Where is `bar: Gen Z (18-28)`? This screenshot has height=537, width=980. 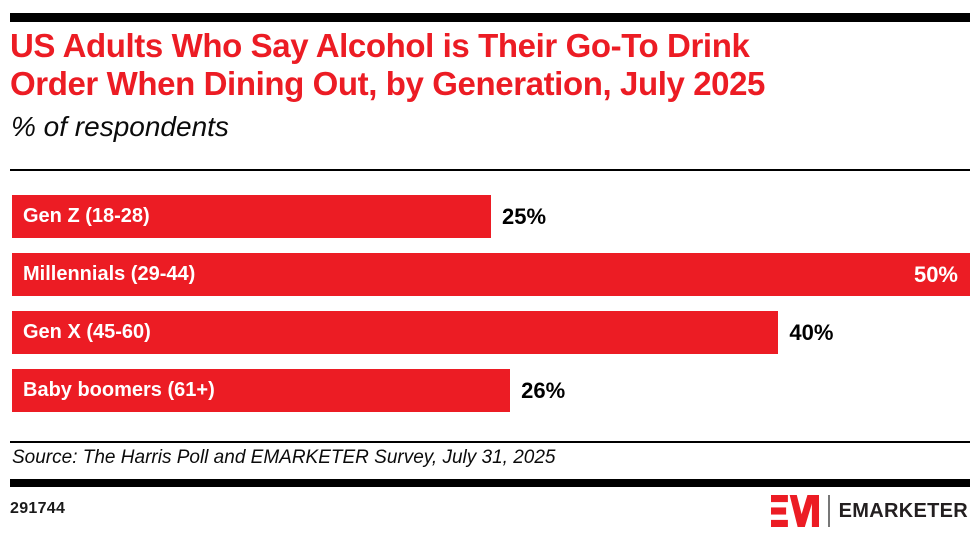
bar: Gen Z (18-28) is located at coordinates (251, 216).